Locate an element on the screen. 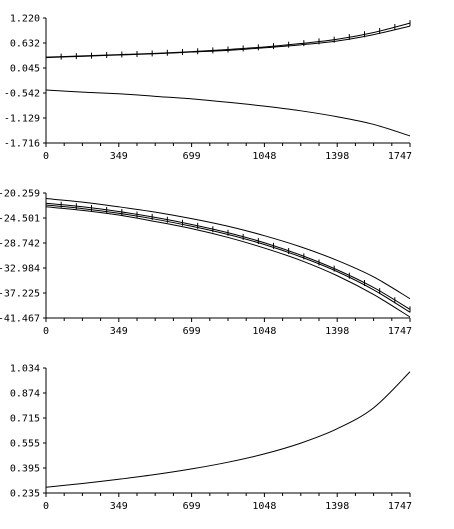 The width and height of the screenshot is (454, 529). y-tick-label: 0.874 is located at coordinates (25, 394).